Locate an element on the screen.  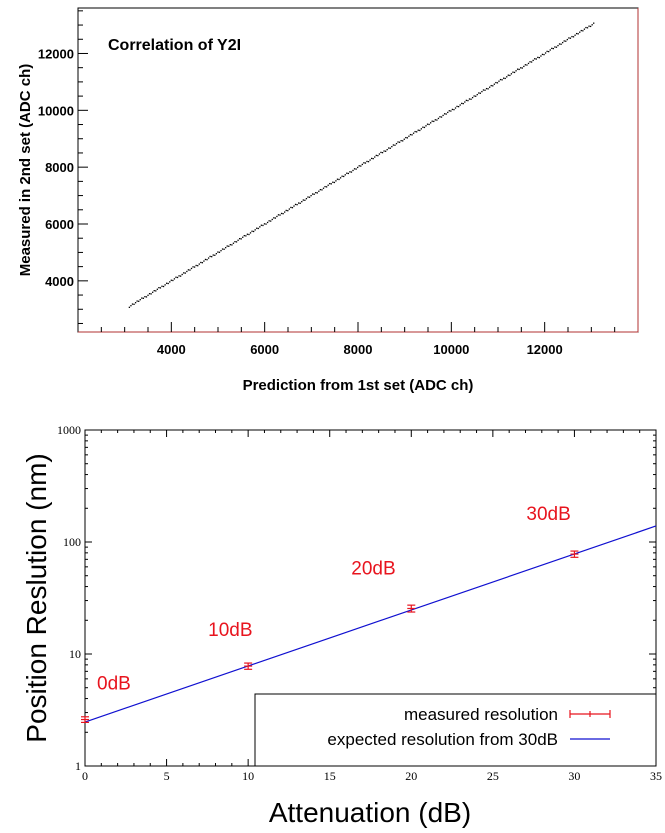
scatter-y-tick-label: 10000 is located at coordinates (56, 110).